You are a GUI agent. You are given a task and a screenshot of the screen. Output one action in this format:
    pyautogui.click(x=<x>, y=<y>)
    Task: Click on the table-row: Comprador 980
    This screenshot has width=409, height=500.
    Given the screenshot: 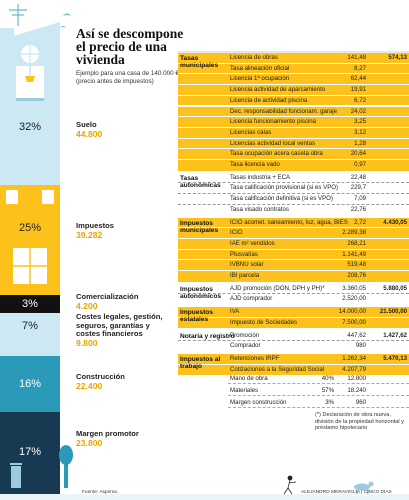 What is the action you would take?
    pyautogui.click(x=293, y=346)
    